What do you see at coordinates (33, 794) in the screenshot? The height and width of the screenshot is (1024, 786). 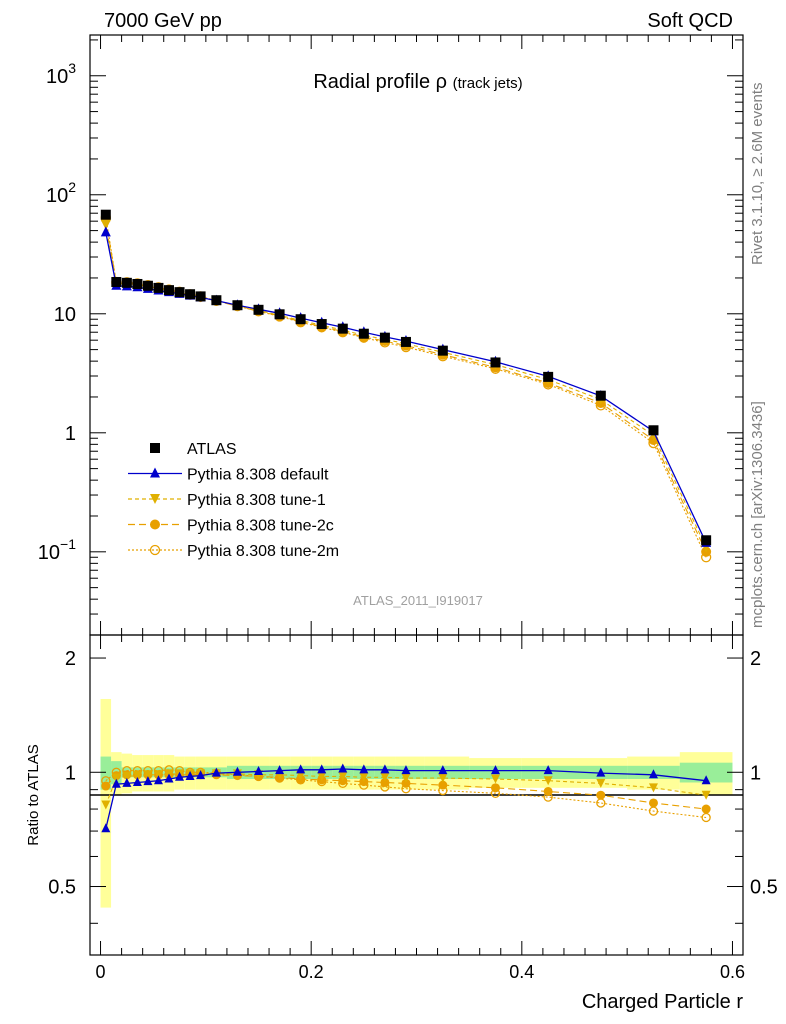 I see `ratio-y-axis-label: Ratio to ATLAS` at bounding box center [33, 794].